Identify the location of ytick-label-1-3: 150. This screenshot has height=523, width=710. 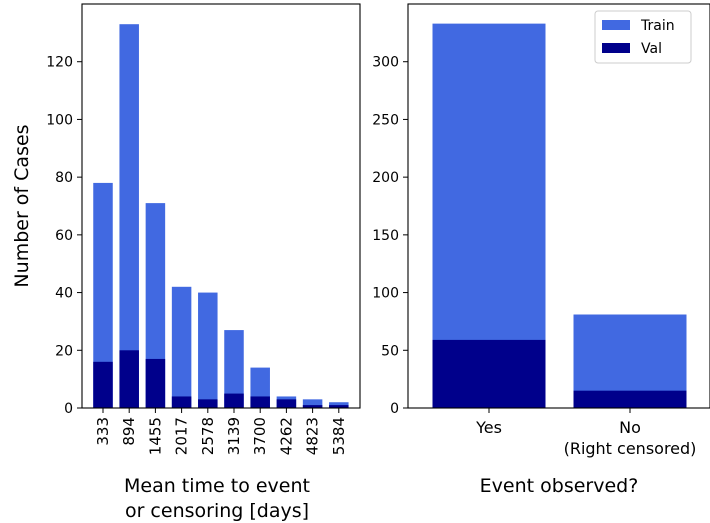
(385, 236).